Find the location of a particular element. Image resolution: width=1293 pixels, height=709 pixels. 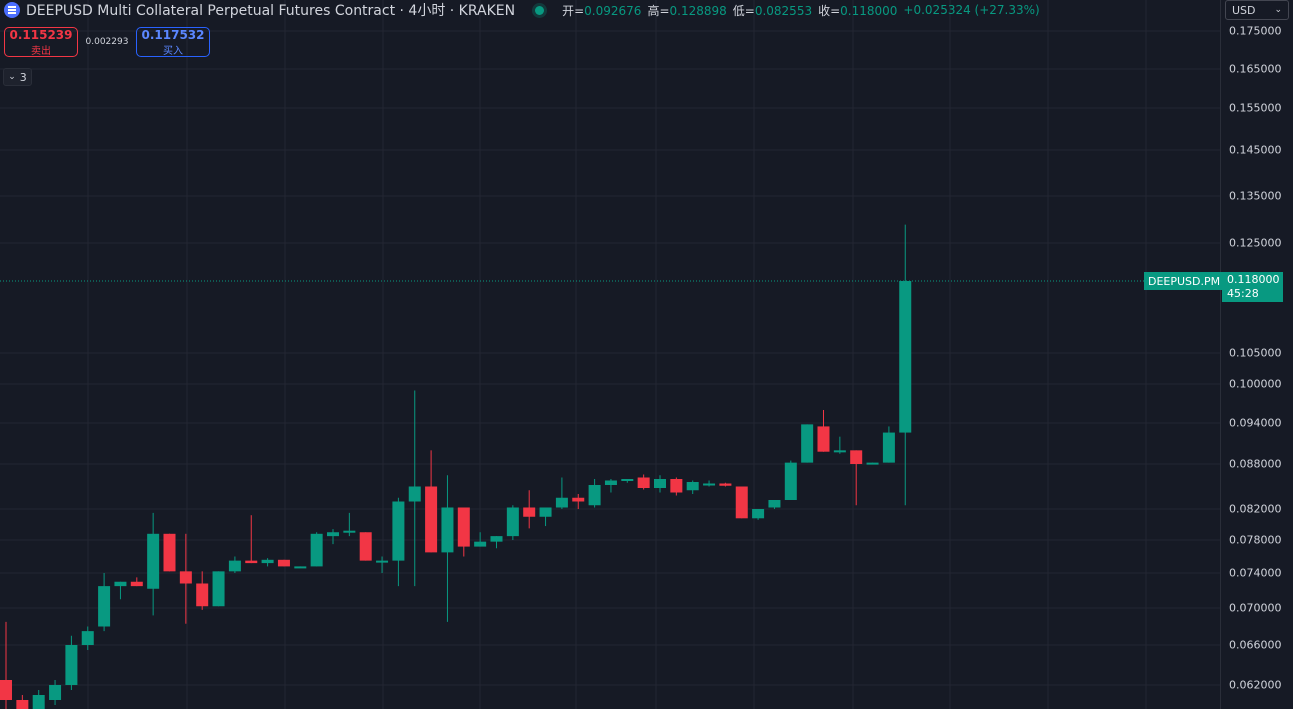

buy-price: 0.117532 is located at coordinates (173, 34).